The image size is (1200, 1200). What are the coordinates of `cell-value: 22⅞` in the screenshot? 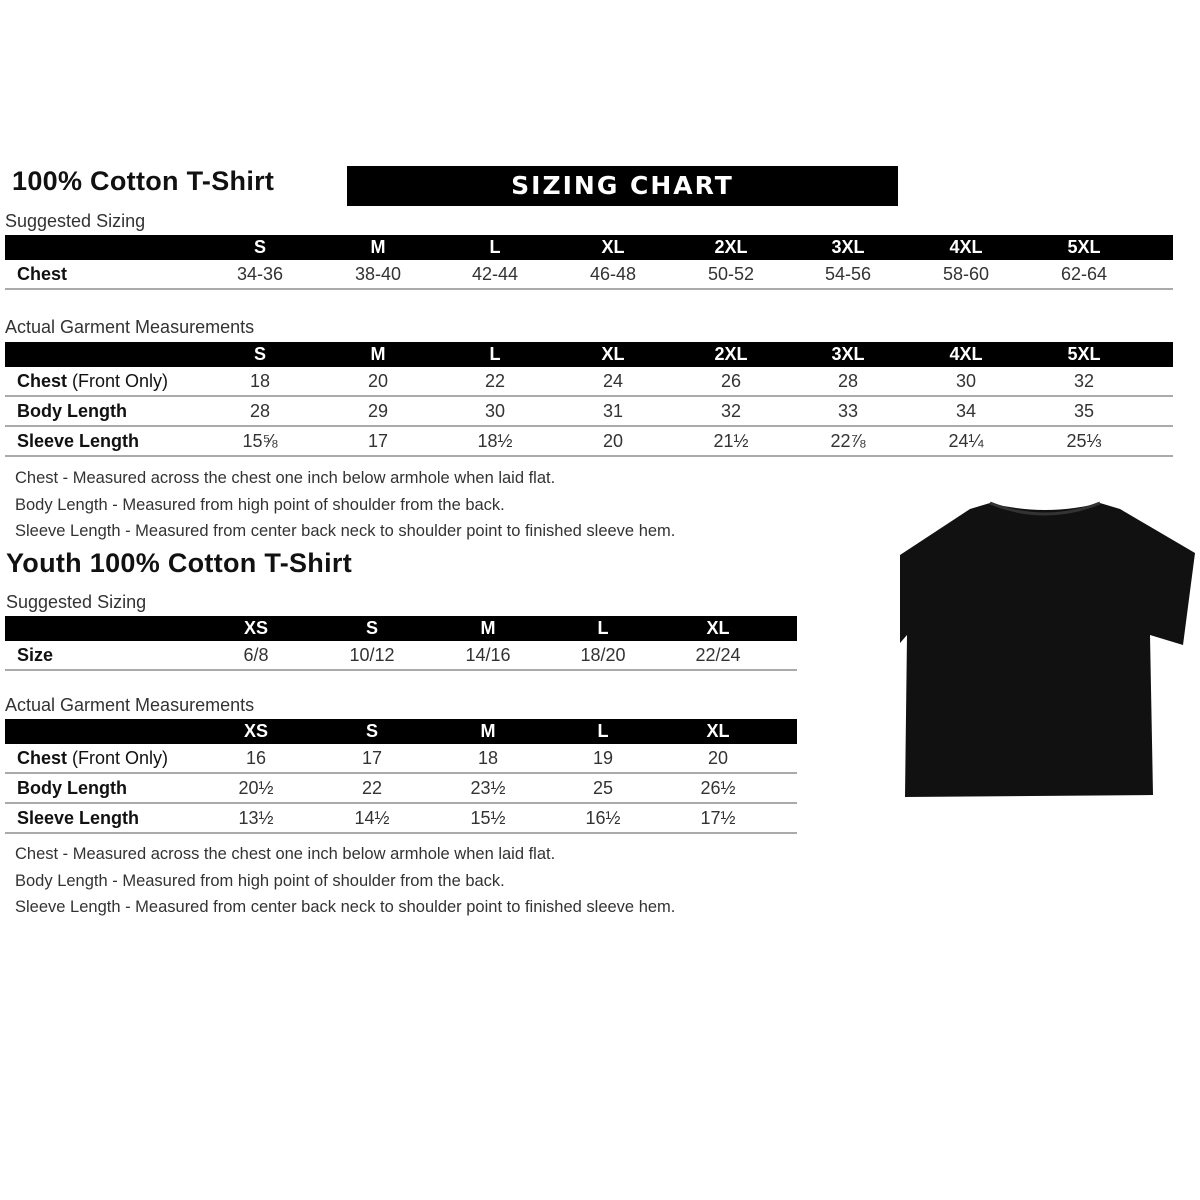 It's located at (848, 441).